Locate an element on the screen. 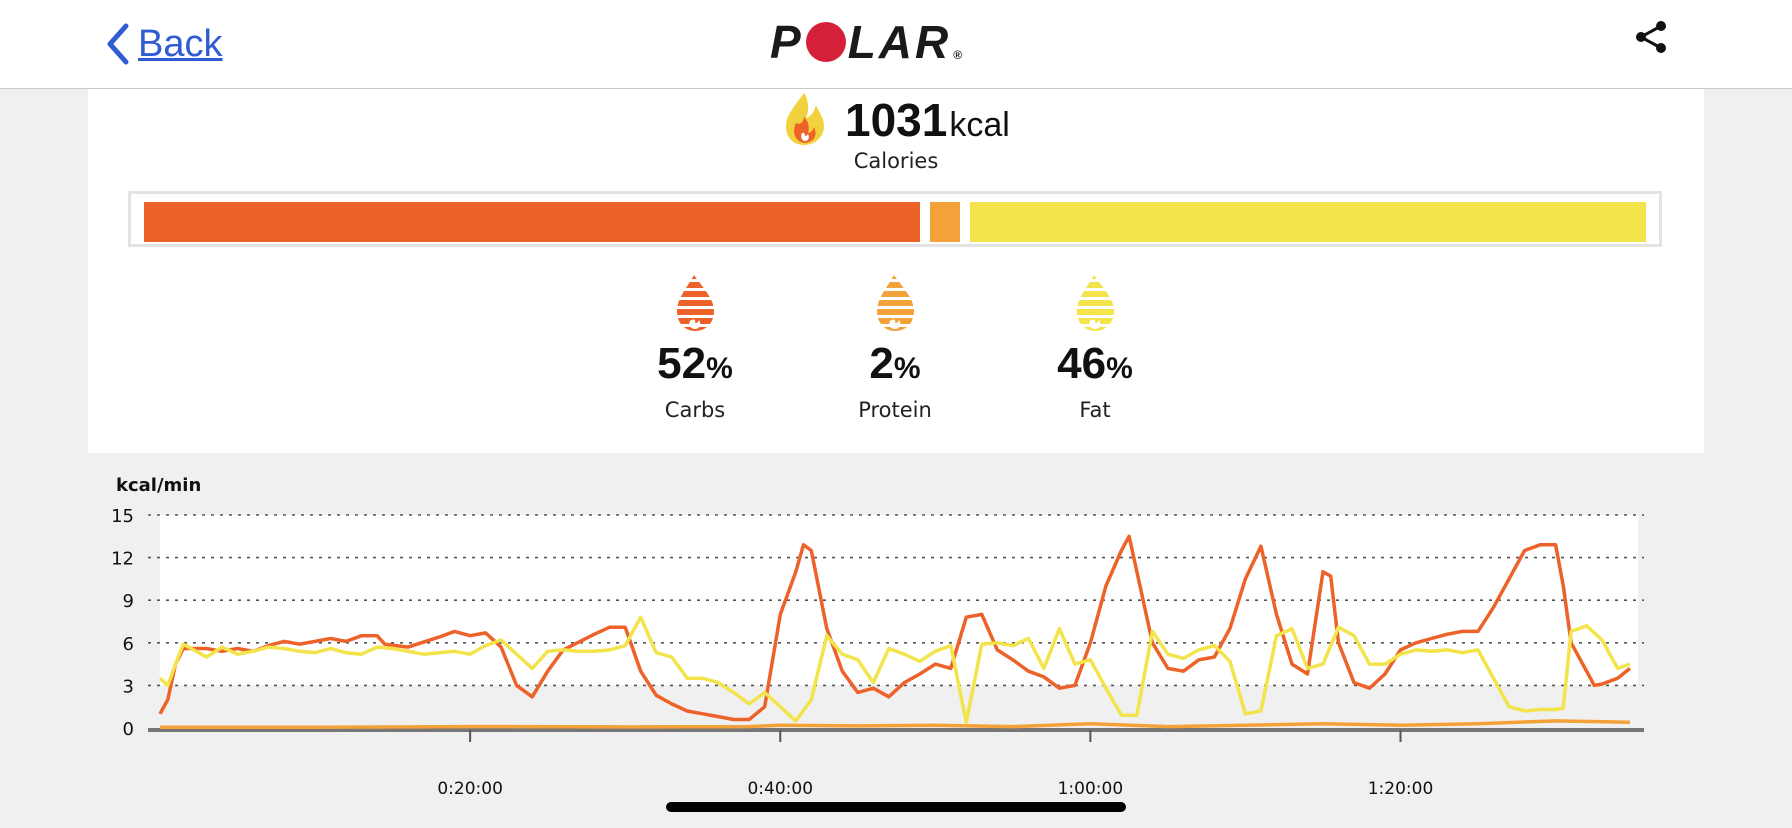  back-label: Back is located at coordinates (180, 43).